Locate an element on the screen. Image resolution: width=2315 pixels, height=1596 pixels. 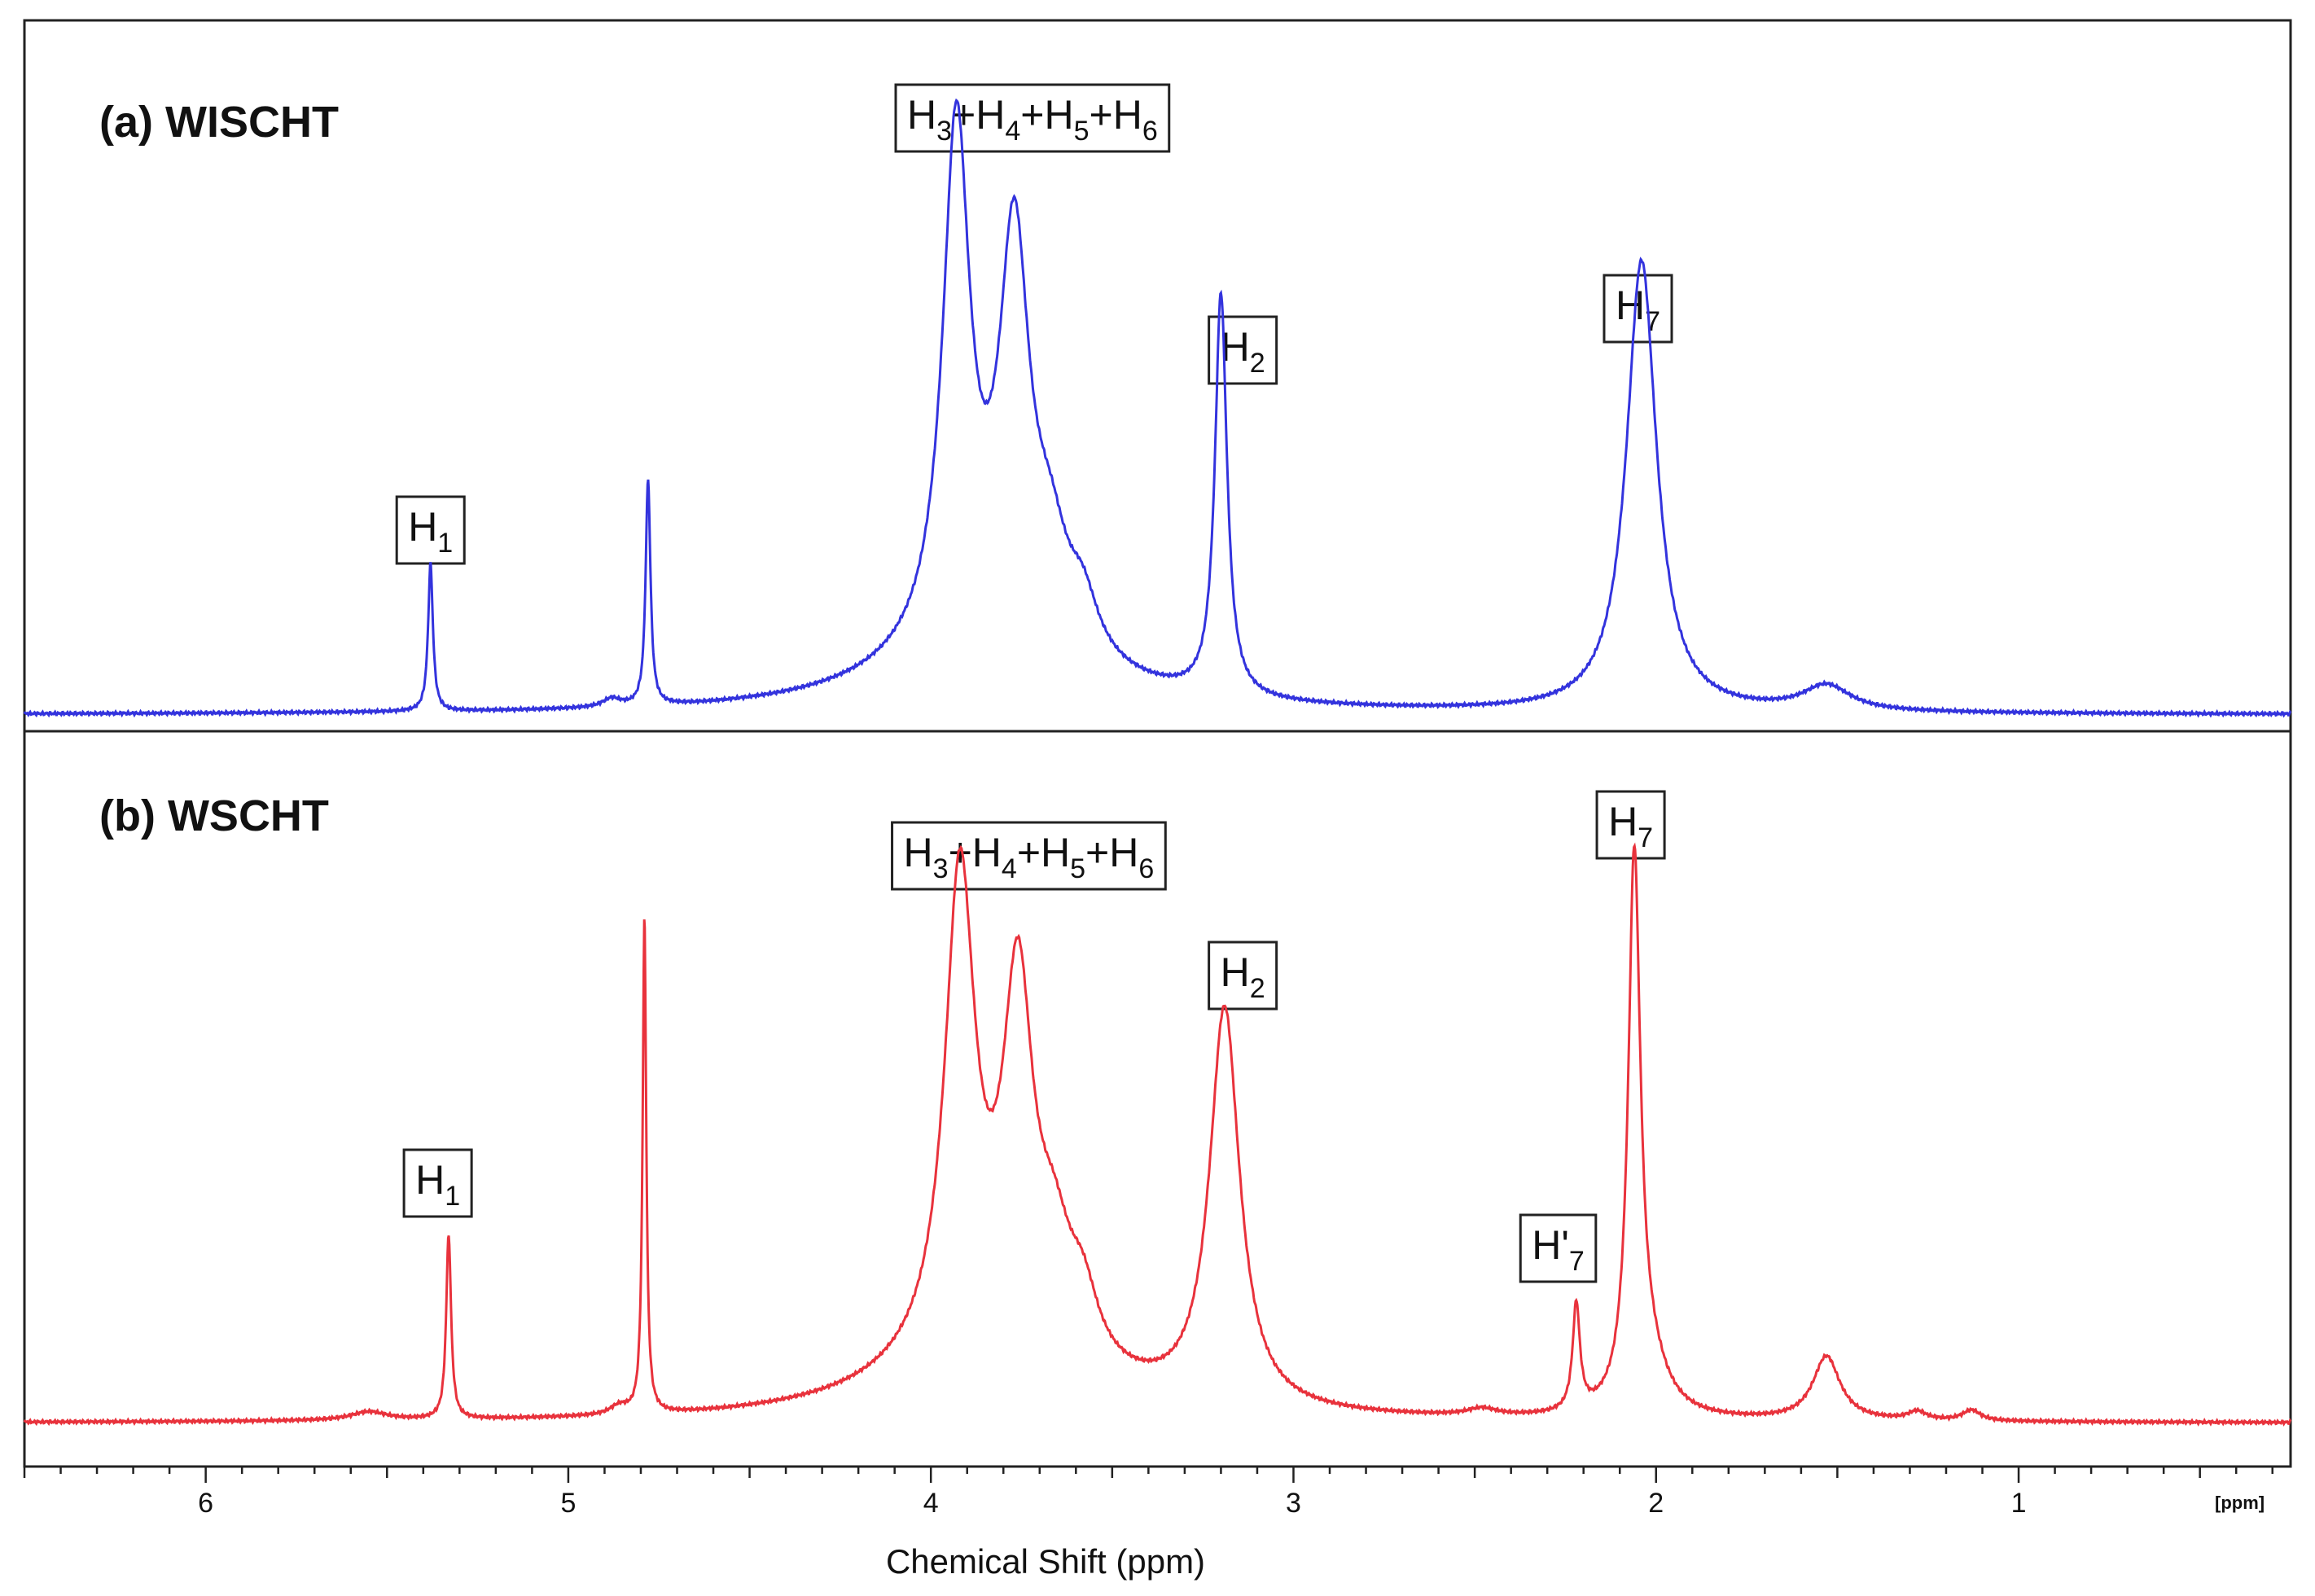
x-tick-label: 1 is located at coordinates (2019, 1503).